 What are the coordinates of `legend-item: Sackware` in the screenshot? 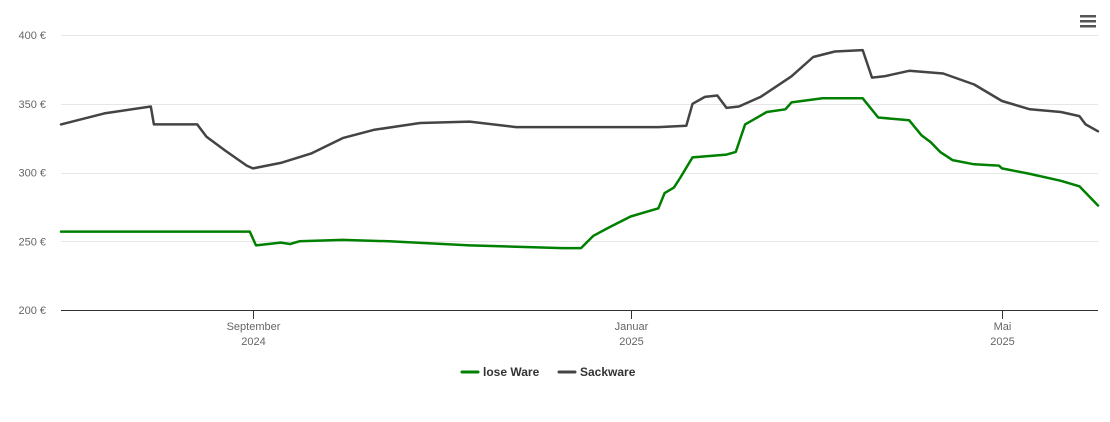 It's located at (596, 372).